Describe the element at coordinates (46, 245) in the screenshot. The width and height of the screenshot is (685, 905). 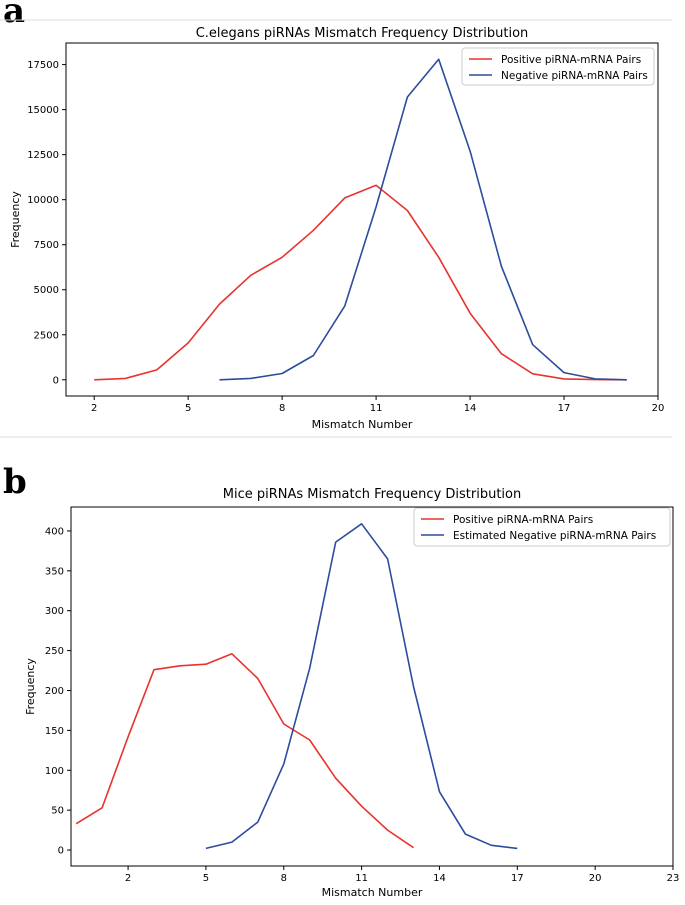
I see `y-tick-label: 7500` at that location.